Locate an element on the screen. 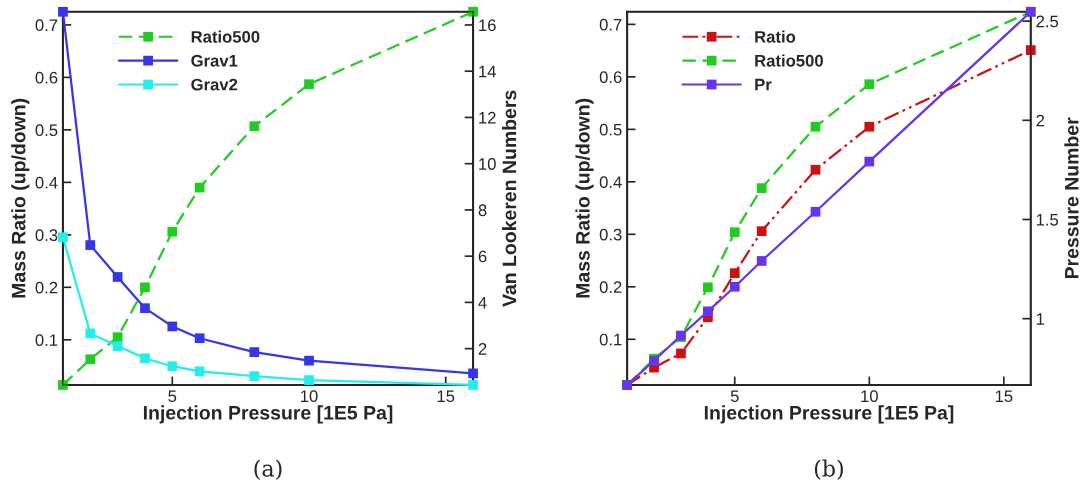  text: (b) is located at coordinates (828, 469).